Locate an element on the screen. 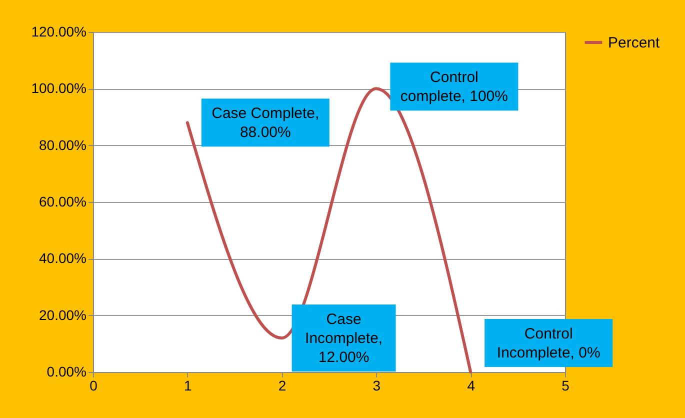  legend-label: Percent is located at coordinates (634, 43).